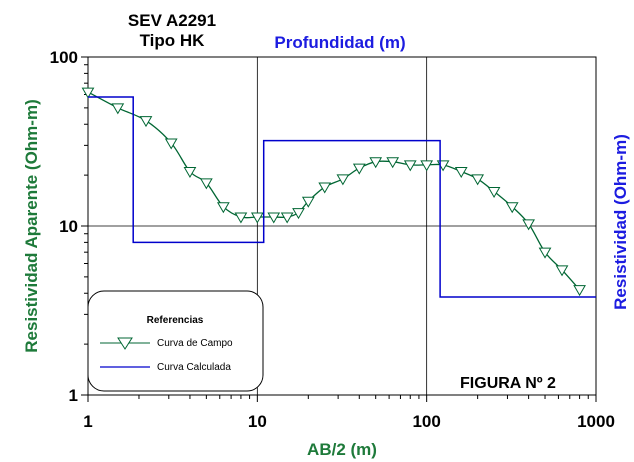 Image resolution: width=634 pixels, height=462 pixels. I want to click on legend-field-marker, so click(125, 343).